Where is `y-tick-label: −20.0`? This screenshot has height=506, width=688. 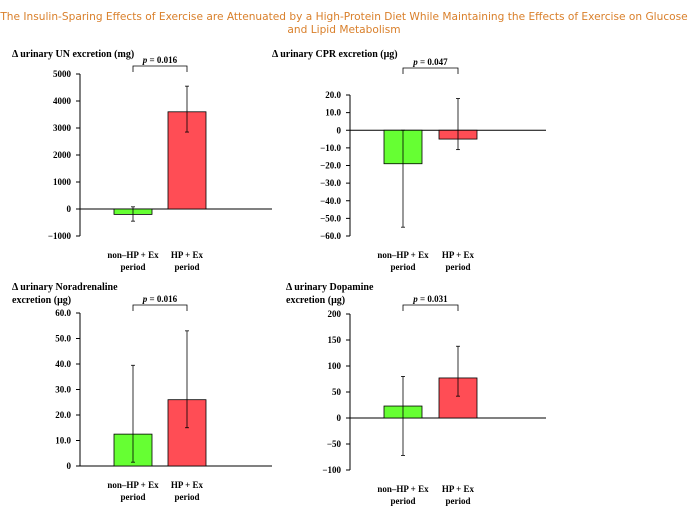
y-tick-label: −20.0 is located at coordinates (330, 166).